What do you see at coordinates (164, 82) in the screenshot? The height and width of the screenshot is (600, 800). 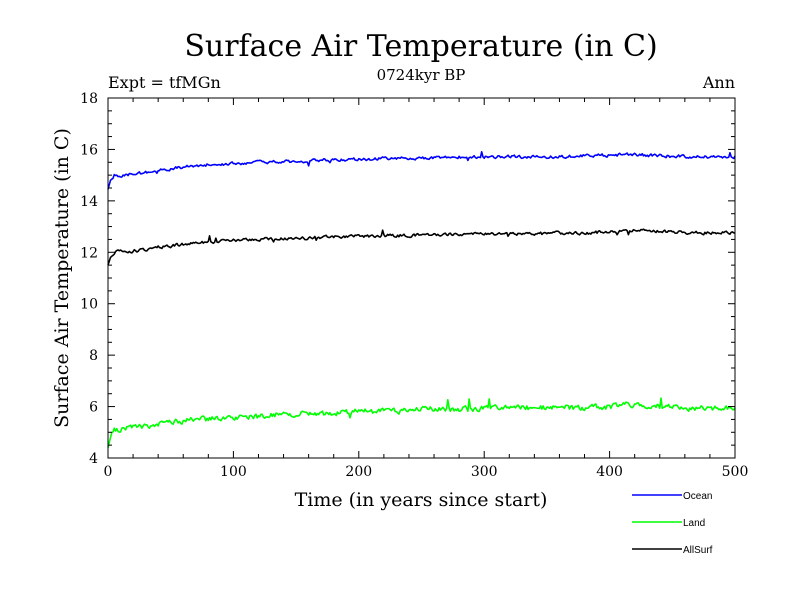 I see `experiment-label: Expt = tfMGn` at bounding box center [164, 82].